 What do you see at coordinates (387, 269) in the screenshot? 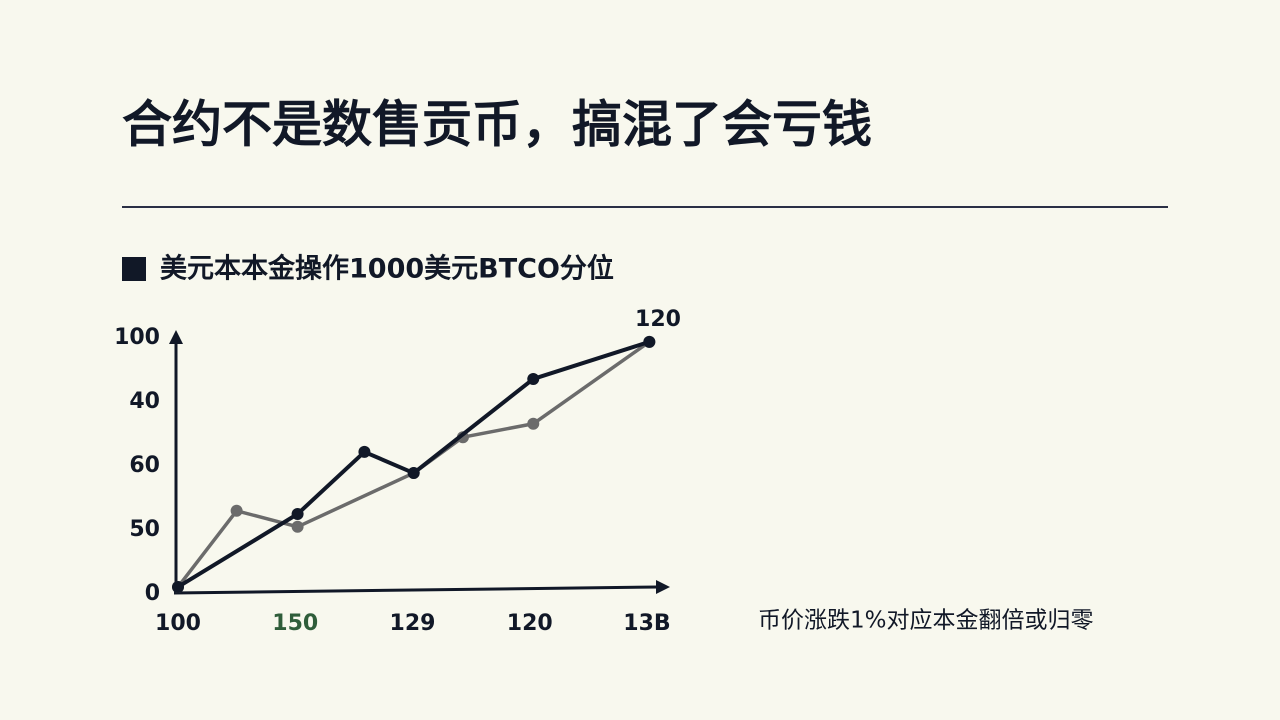
I see `subtitle: 美元本本金操作1000美元BTCO分位` at bounding box center [387, 269].